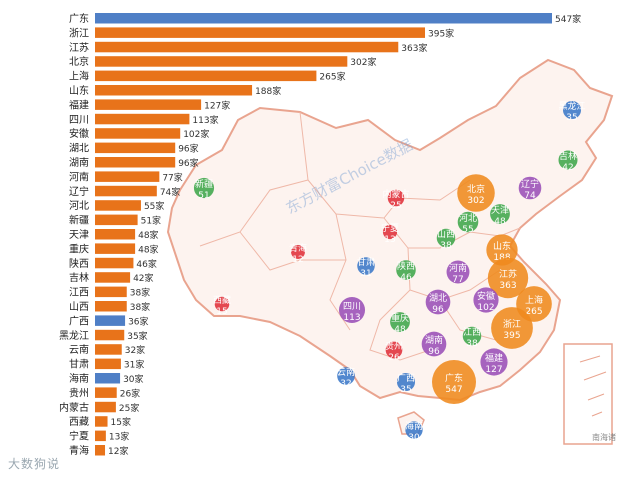  What do you see at coordinates (79, 120) in the screenshot?
I see `category-label: 四川` at bounding box center [79, 120].